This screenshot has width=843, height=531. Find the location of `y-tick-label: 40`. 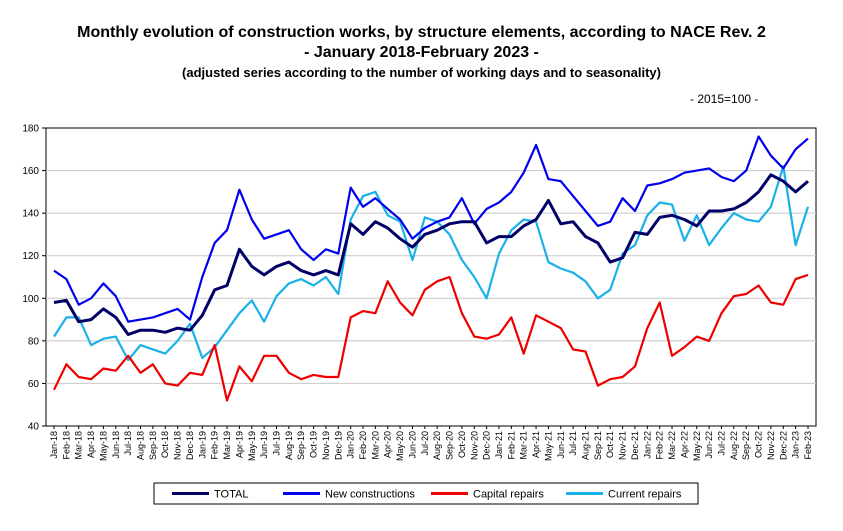

y-tick-label: 40 is located at coordinates (34, 427).